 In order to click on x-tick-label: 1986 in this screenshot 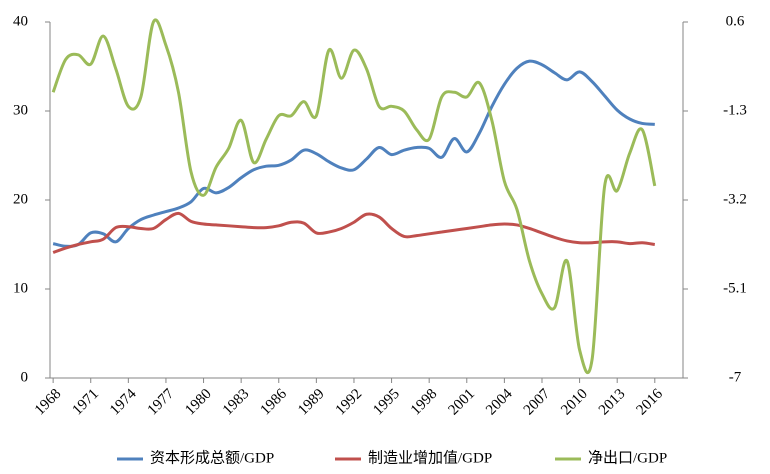, I will do `click(273, 402)`.